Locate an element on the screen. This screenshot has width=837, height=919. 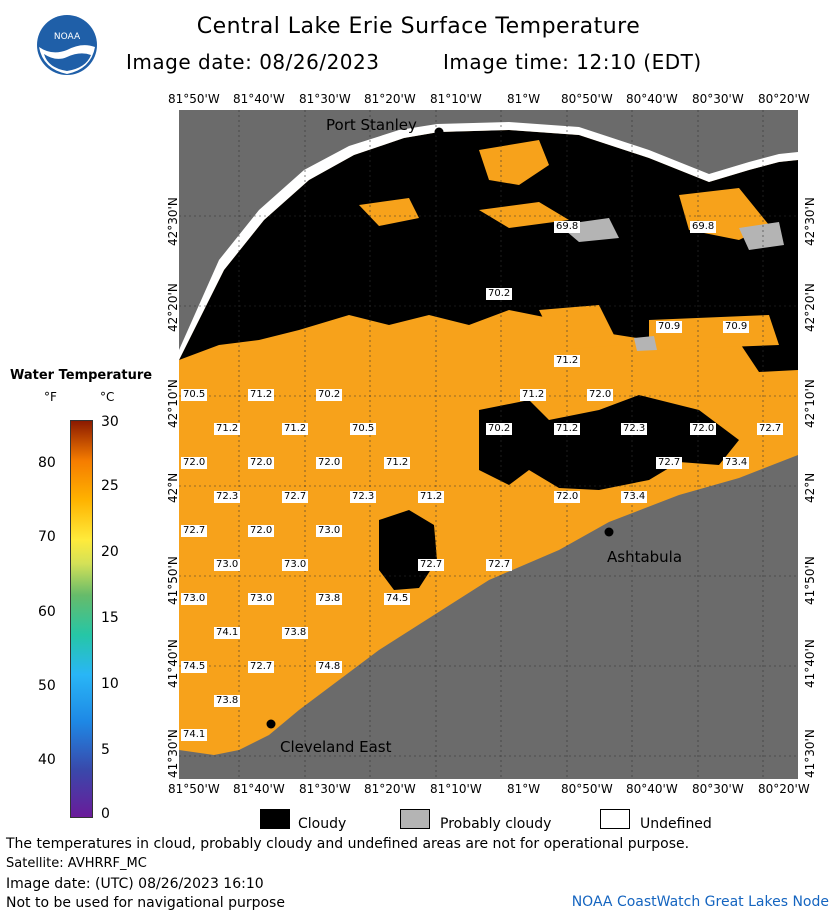
lon-tick: 81°10'W is located at coordinates (456, 99).